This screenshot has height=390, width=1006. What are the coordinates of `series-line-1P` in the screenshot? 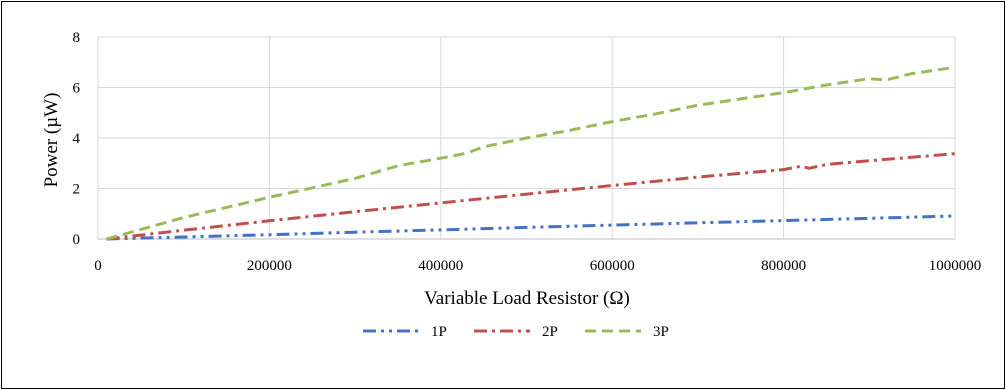 It's located at (531, 227).